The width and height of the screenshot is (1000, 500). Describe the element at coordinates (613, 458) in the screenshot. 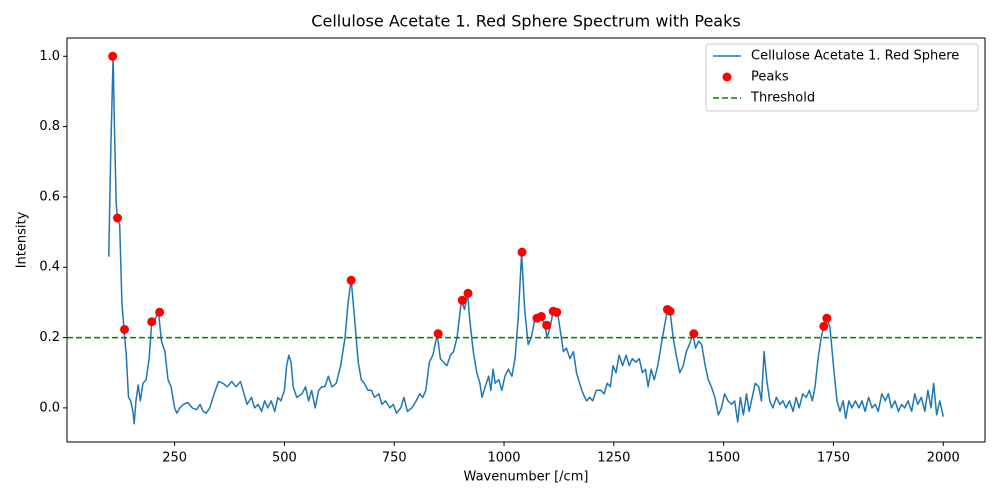

I see `x-tick-label: 1250` at that location.